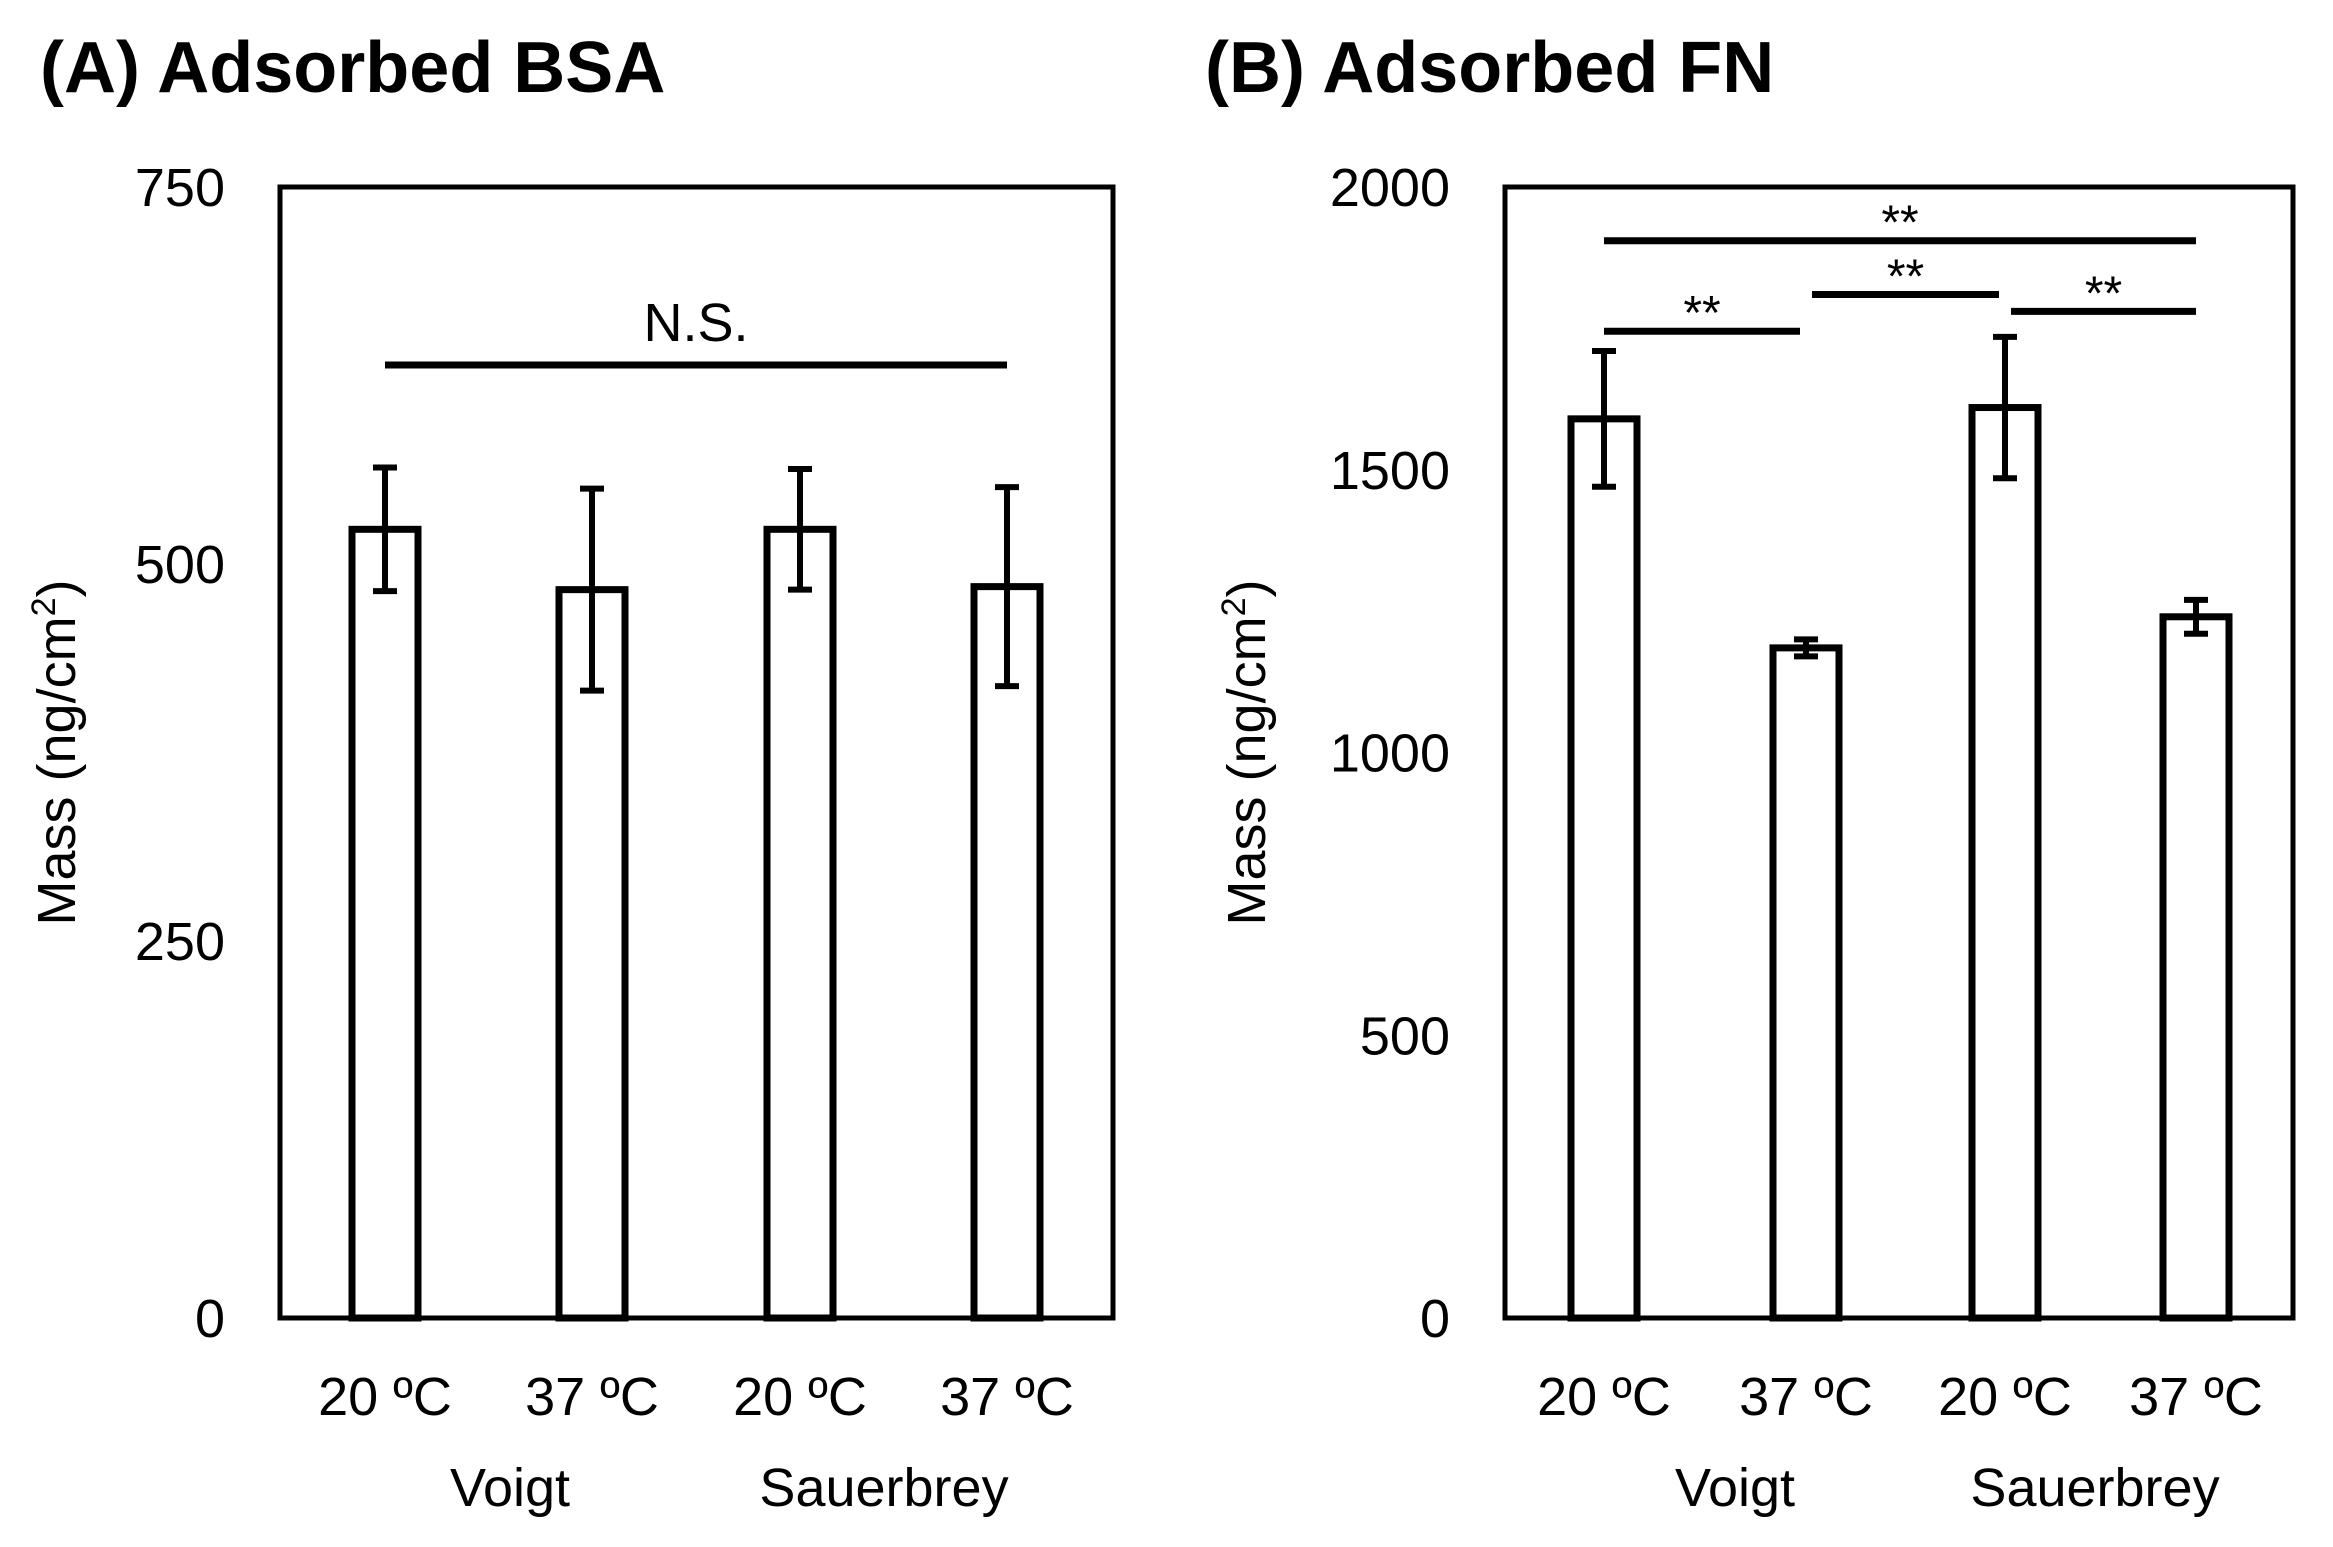 Image resolution: width=2333 pixels, height=1547 pixels. What do you see at coordinates (1390, 754) in the screenshot?
I see `y-tick-label: 1000` at bounding box center [1390, 754].